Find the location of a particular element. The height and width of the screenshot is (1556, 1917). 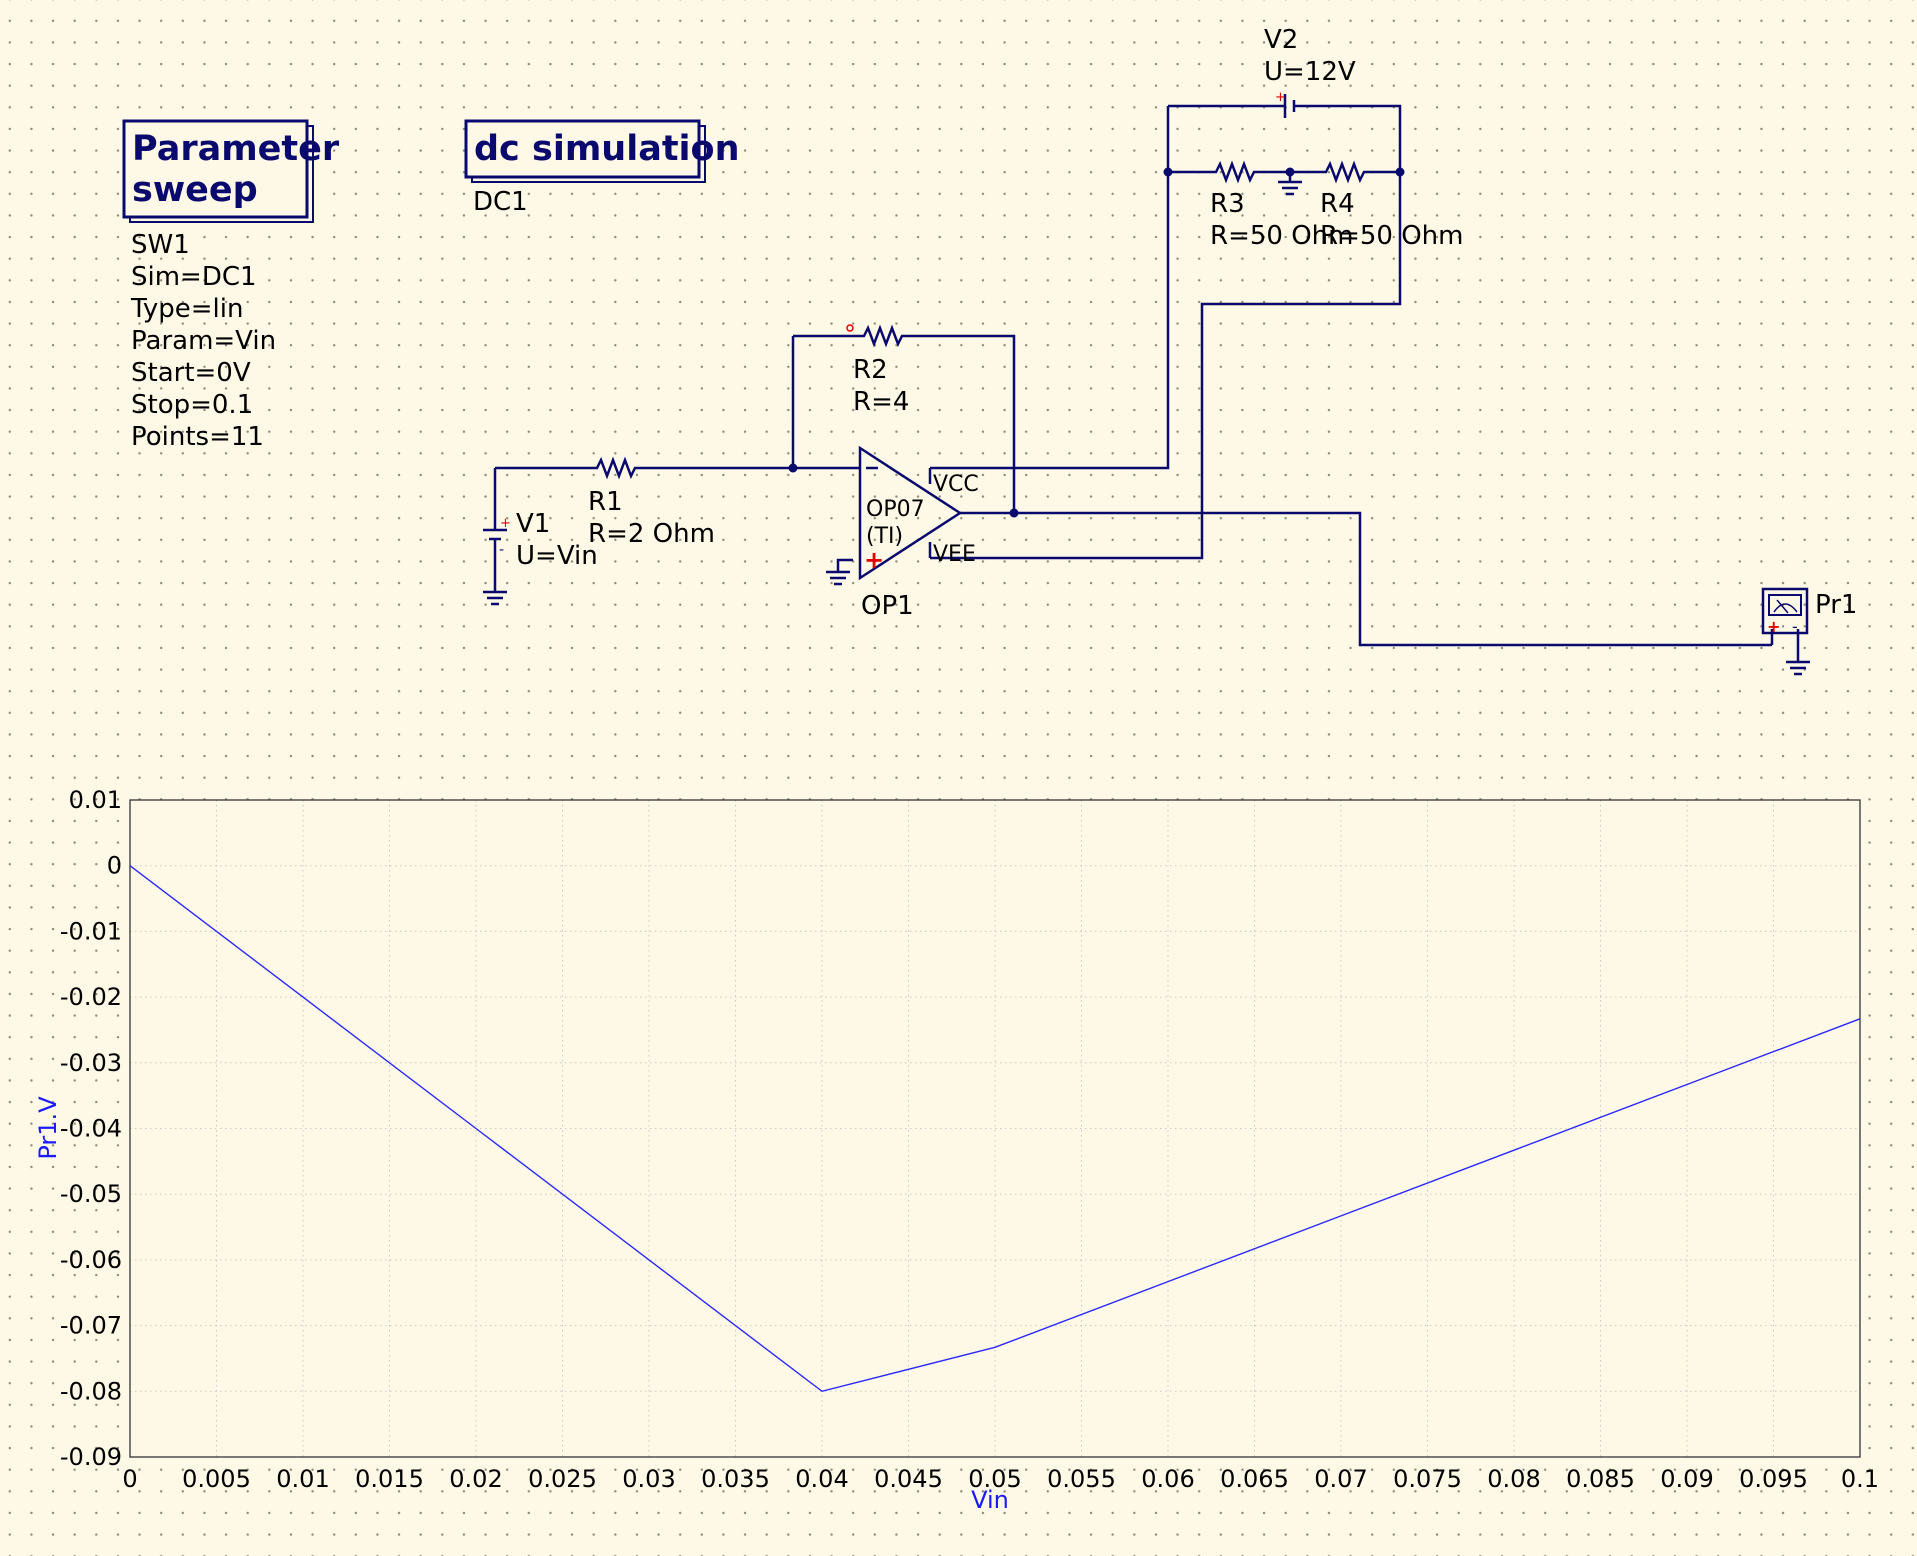

opamp-pin-vee: VEE is located at coordinates (954, 554).